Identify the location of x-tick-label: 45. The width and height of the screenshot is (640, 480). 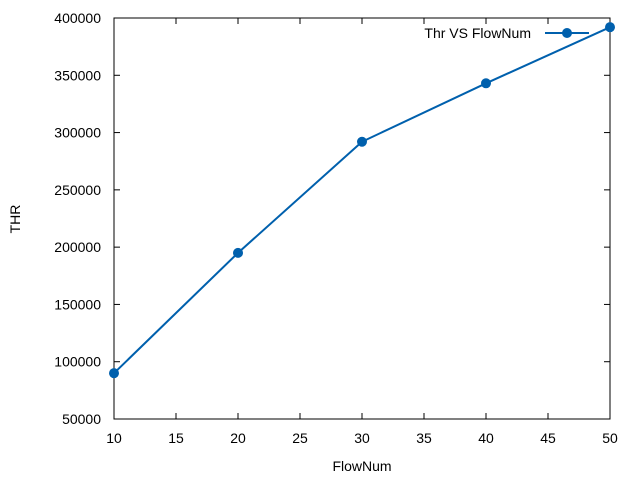
(548, 438).